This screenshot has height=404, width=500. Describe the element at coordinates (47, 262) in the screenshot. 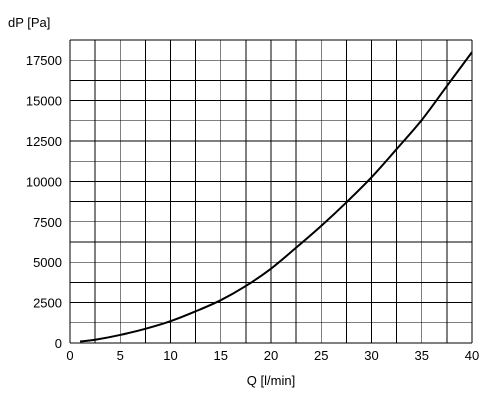

I see `y-tick-label: 5000` at that location.